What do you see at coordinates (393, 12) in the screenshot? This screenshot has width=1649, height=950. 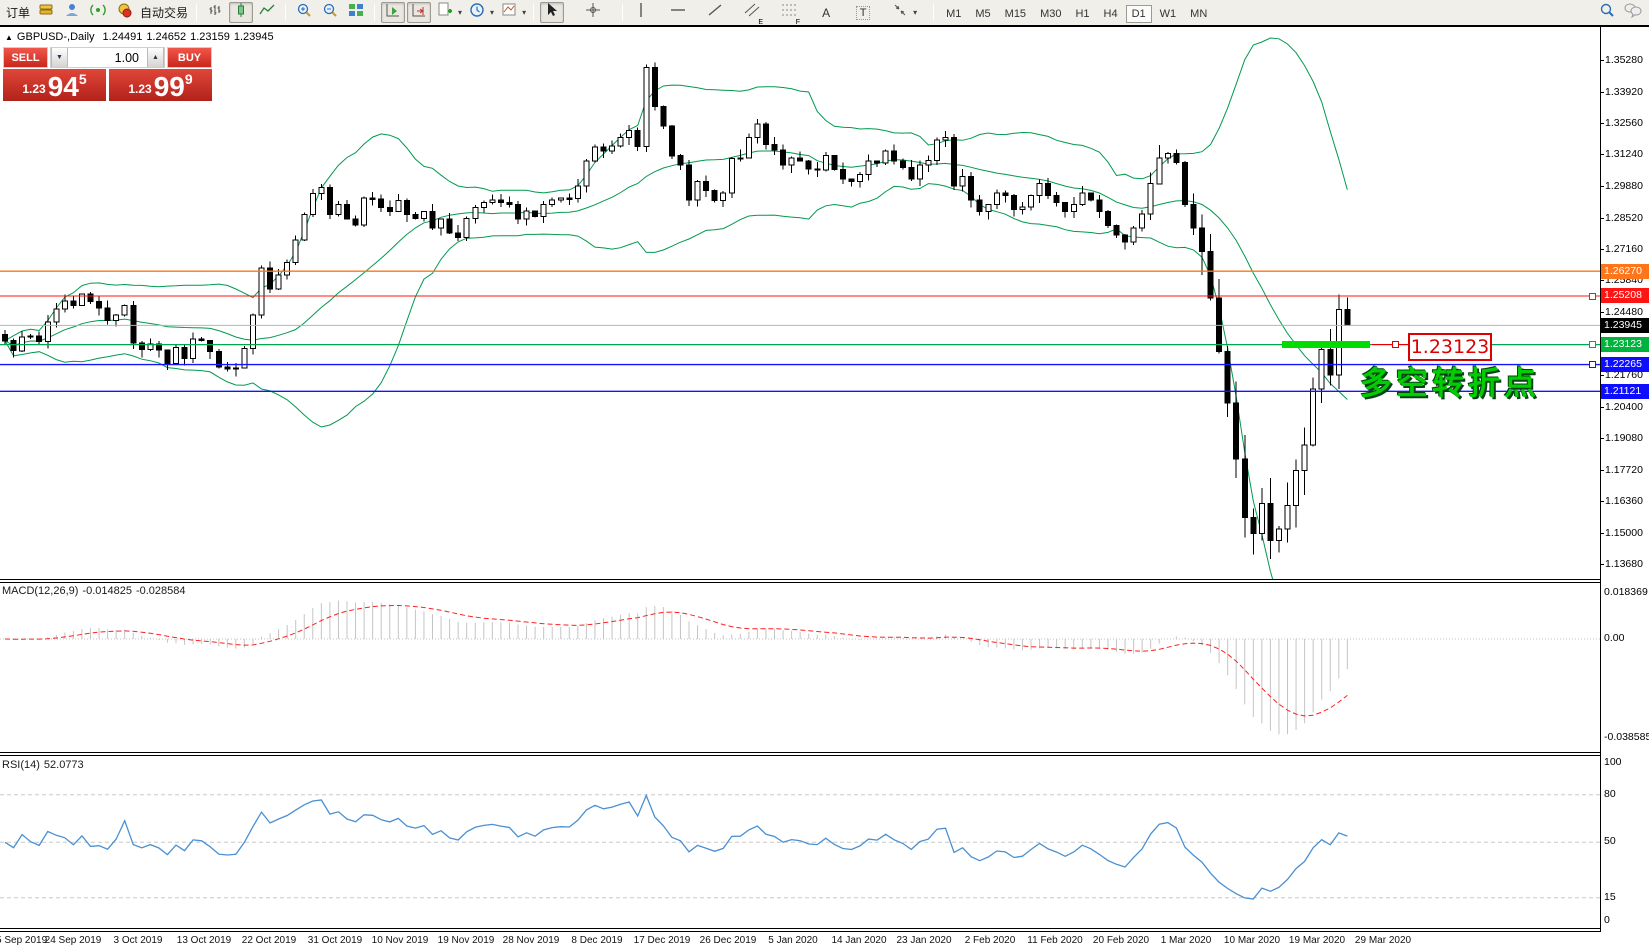 I see `auto-scroll-button` at bounding box center [393, 12].